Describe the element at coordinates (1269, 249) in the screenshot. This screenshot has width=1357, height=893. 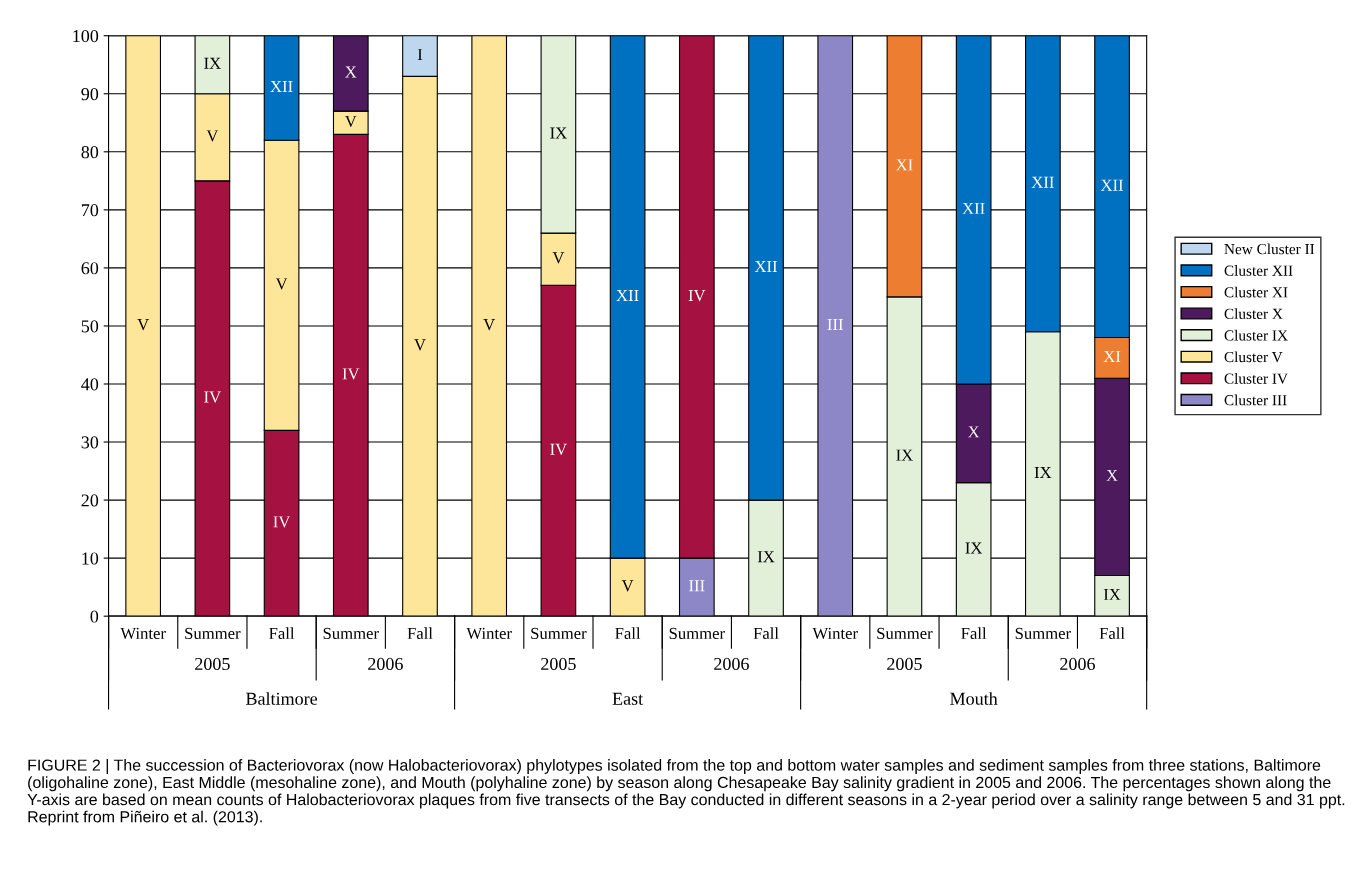
I see `legend-label: New Cluster II` at that location.